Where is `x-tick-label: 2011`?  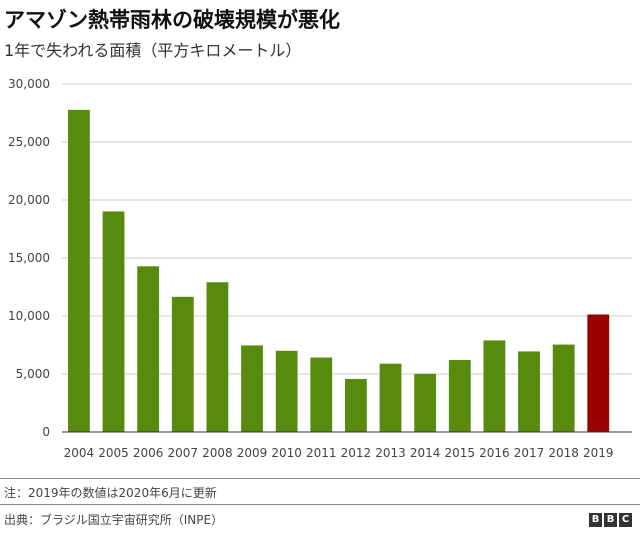
x-tick-label: 2011 is located at coordinates (321, 453).